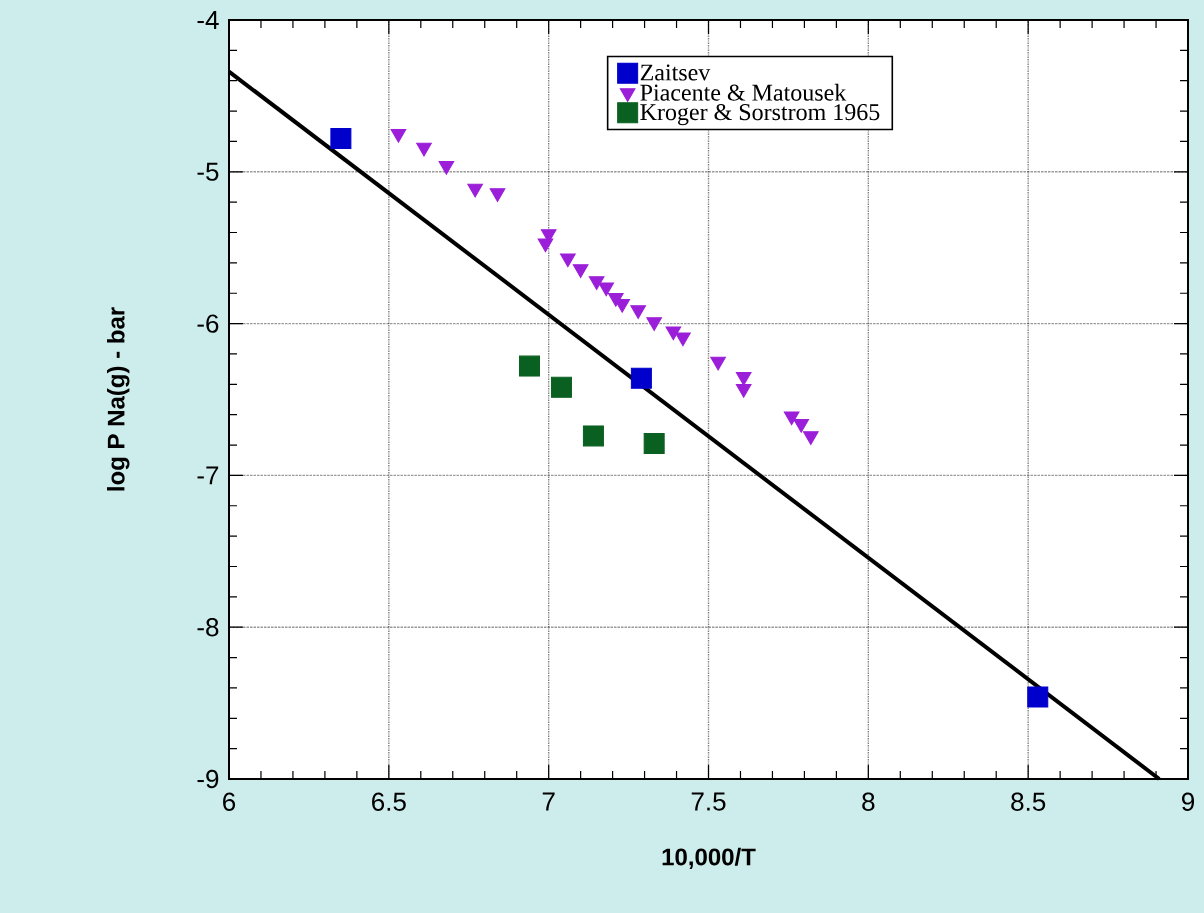 Image resolution: width=1204 pixels, height=913 pixels. Describe the element at coordinates (1188, 801) in the screenshot. I see `x-tick-label: 9` at that location.